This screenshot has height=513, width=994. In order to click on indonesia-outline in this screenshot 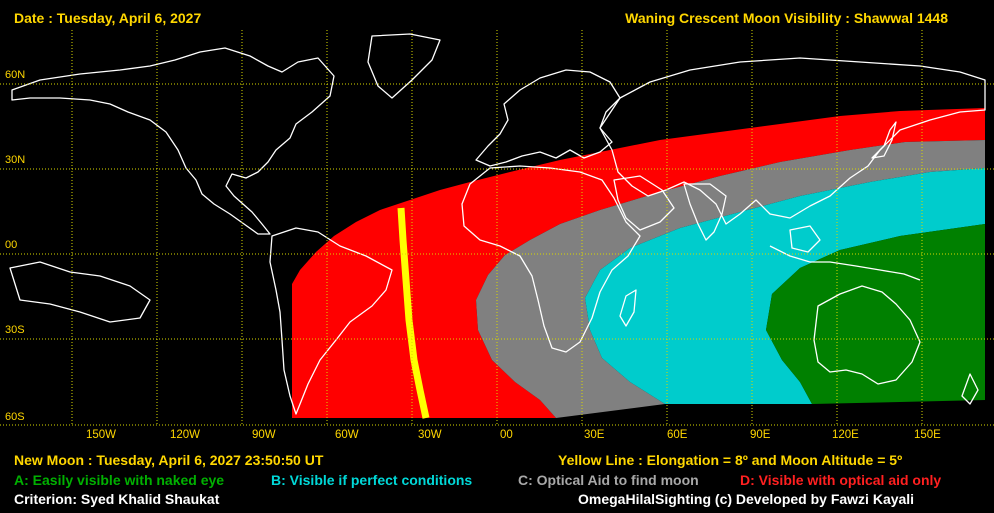, I will do `click(845, 263)`.